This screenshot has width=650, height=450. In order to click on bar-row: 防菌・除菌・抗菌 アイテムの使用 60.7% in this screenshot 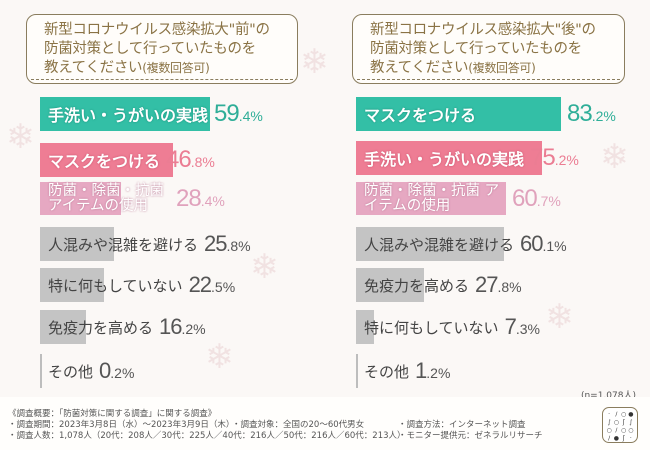, I will do `click(458, 198)`.